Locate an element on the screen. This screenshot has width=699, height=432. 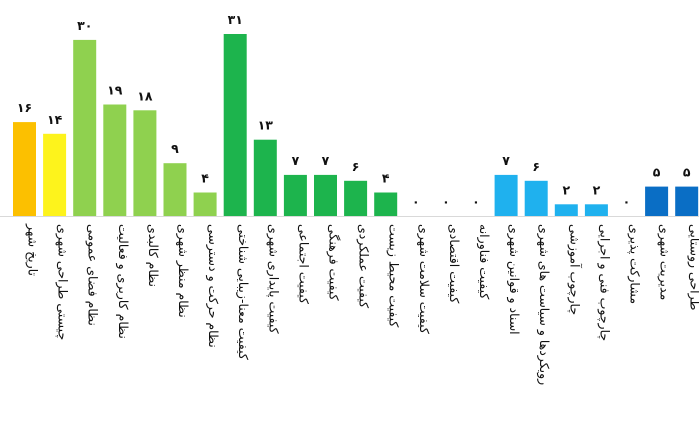
category-label: کیفیت محیط زیست is located at coordinates (394, 275).